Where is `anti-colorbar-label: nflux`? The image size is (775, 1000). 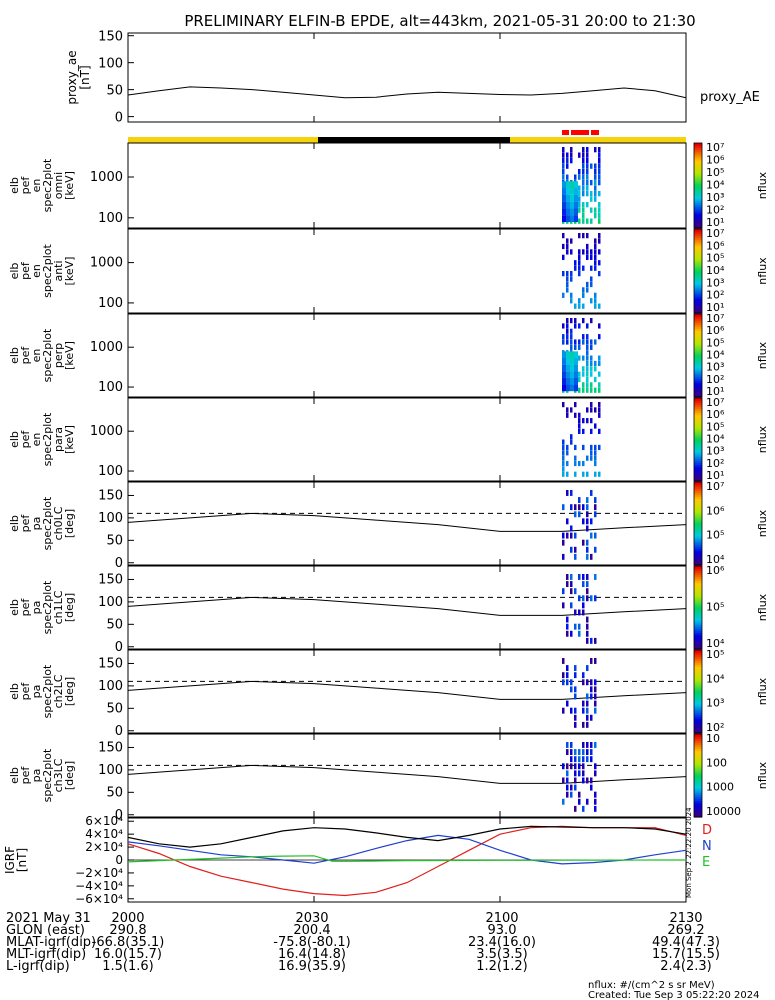 anti-colorbar-label: nflux is located at coordinates (762, 271).